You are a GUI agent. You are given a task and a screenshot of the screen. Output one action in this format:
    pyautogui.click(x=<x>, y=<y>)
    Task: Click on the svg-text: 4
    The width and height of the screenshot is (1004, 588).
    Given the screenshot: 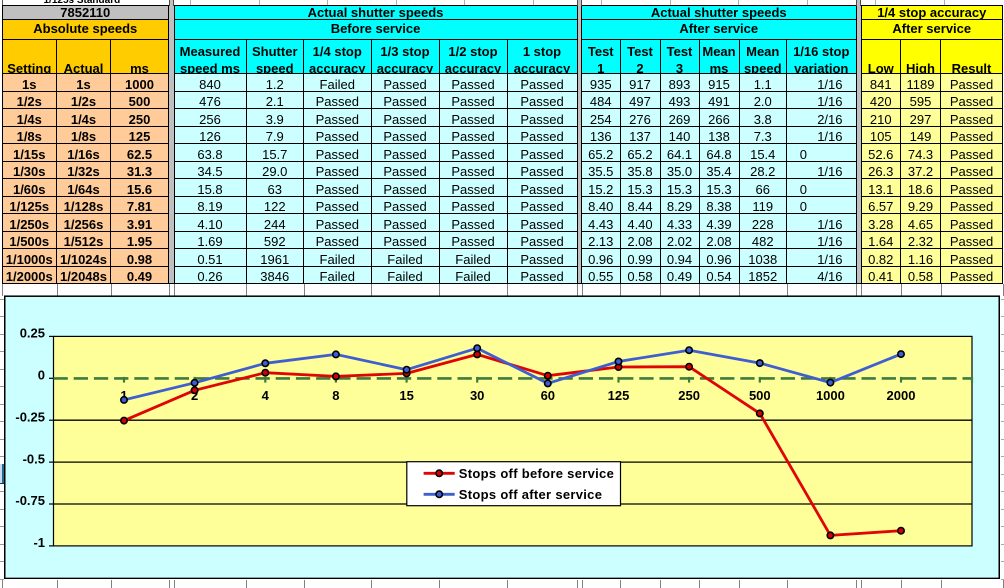 What is the action you would take?
    pyautogui.click(x=266, y=395)
    